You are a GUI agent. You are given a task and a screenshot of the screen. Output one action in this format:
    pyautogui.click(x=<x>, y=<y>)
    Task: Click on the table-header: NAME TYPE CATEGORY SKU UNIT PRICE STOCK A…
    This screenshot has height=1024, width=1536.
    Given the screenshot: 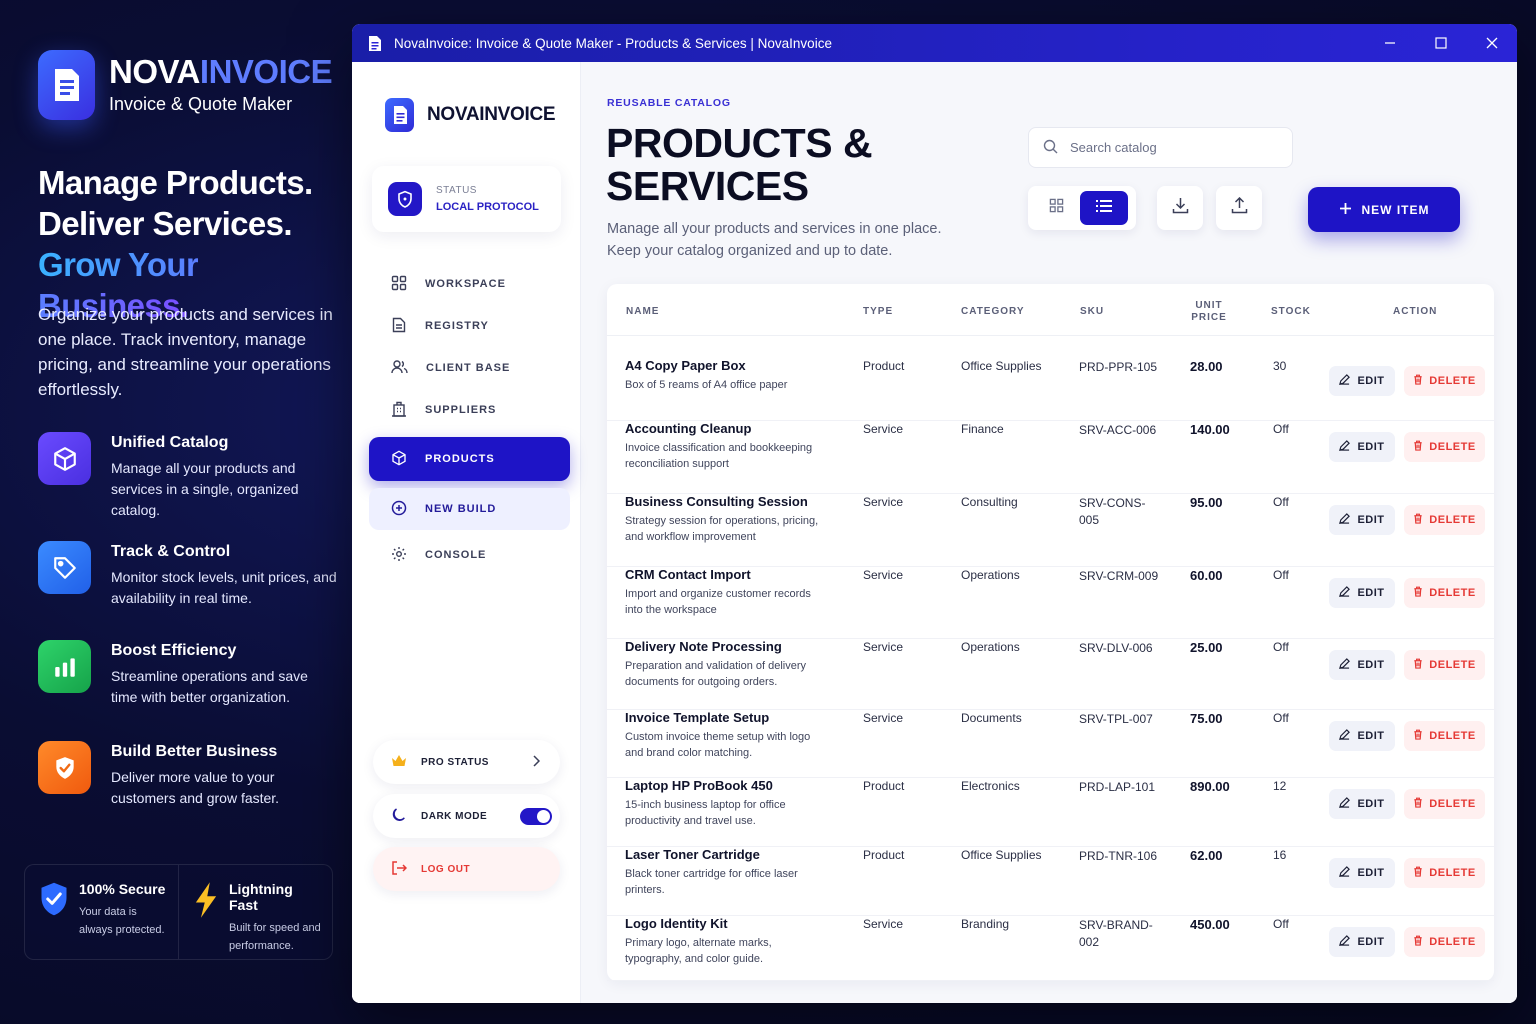 What is the action you would take?
    pyautogui.click(x=1050, y=310)
    